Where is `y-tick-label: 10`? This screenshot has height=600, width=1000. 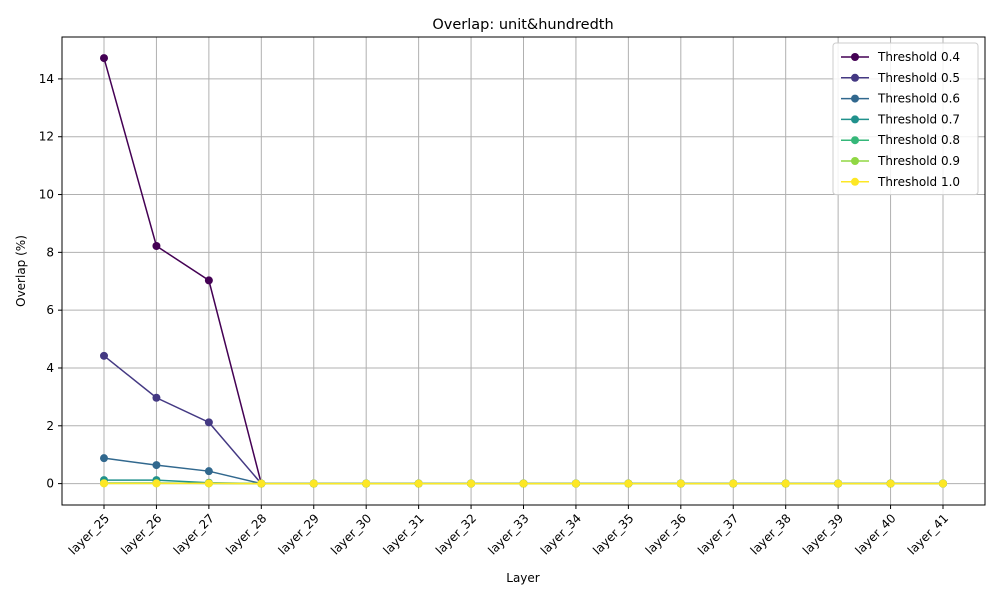 y-tick-label: 10 is located at coordinates (46, 195).